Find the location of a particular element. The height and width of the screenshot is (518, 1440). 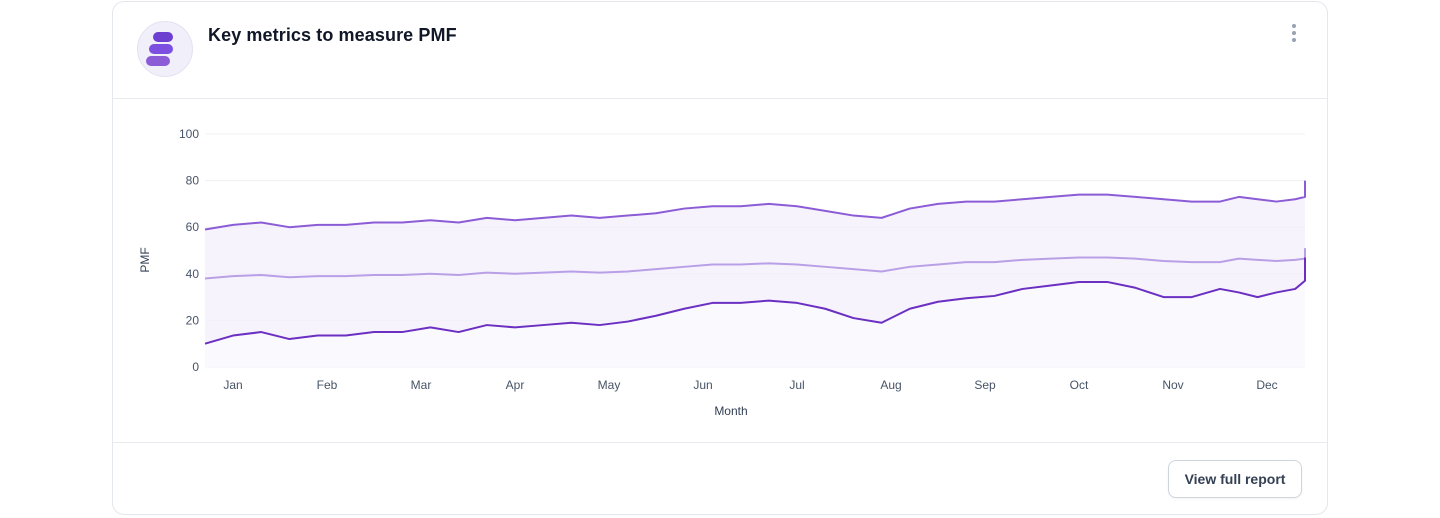

x-tick-label: Nov is located at coordinates (1172, 385).